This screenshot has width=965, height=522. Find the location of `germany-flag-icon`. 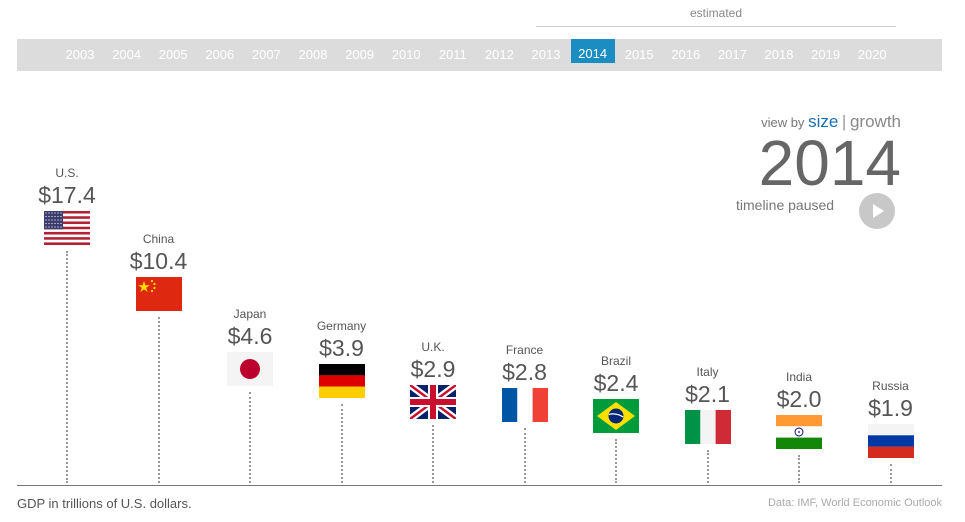

germany-flag-icon is located at coordinates (341, 381).